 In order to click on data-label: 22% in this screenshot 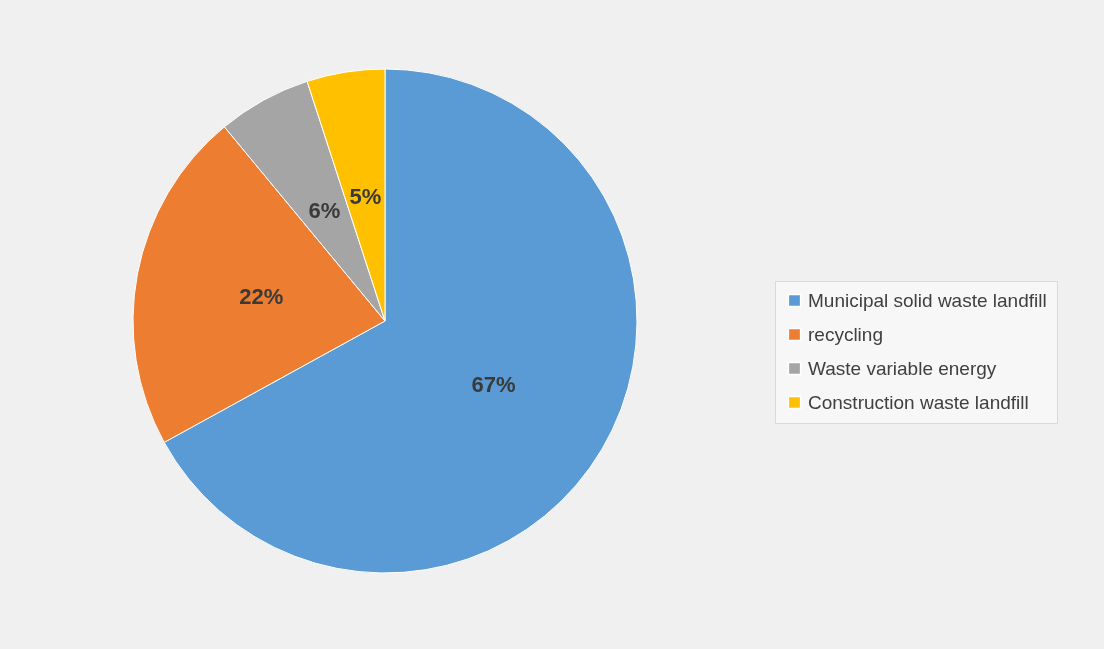, I will do `click(261, 297)`.